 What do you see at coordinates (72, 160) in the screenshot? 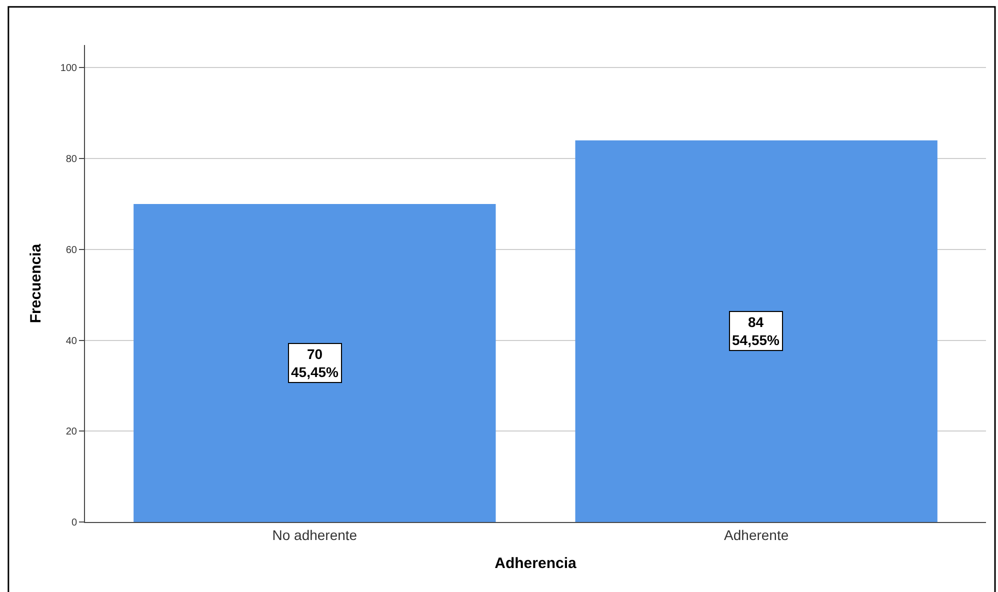
I see `y-tick-label: 80` at bounding box center [72, 160].